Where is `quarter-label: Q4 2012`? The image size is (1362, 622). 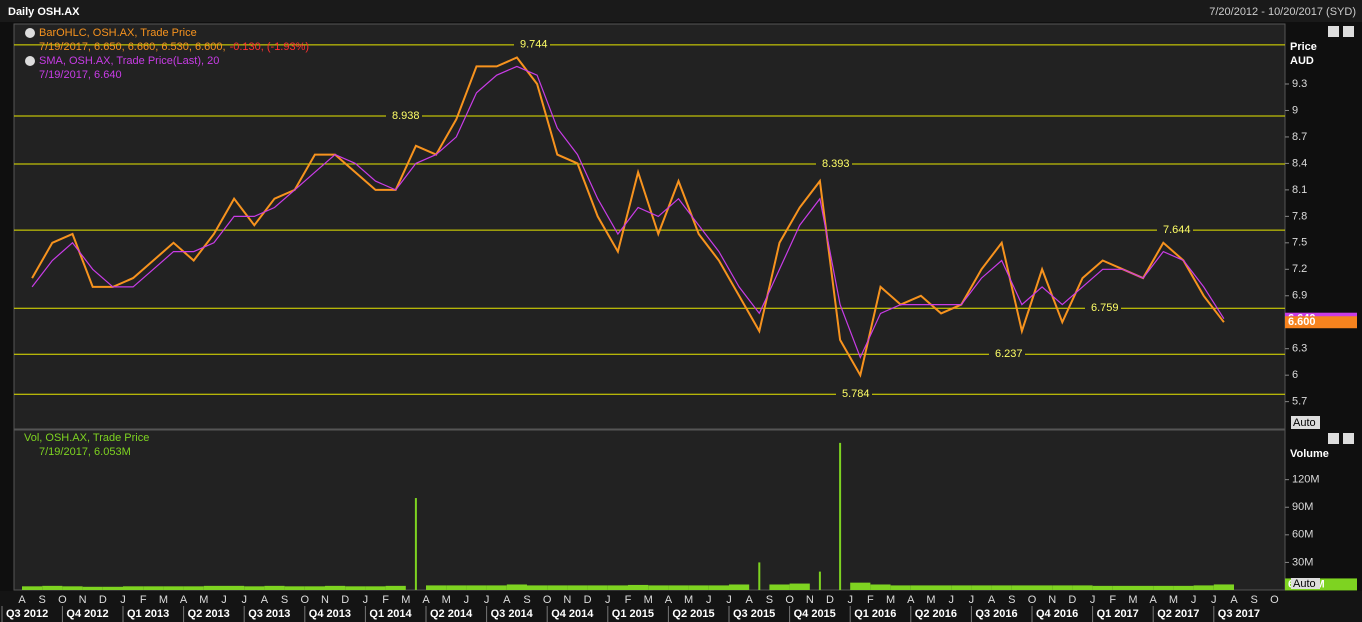
quarter-label: Q4 2012 is located at coordinates (87, 614).